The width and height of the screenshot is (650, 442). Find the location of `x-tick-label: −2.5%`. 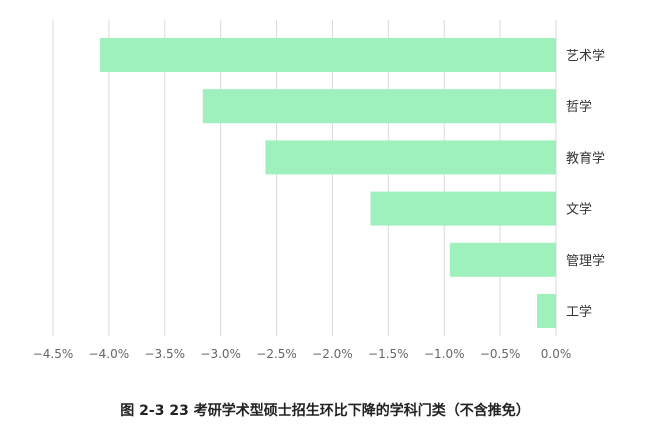

x-tick-label: −2.5% is located at coordinates (276, 354).